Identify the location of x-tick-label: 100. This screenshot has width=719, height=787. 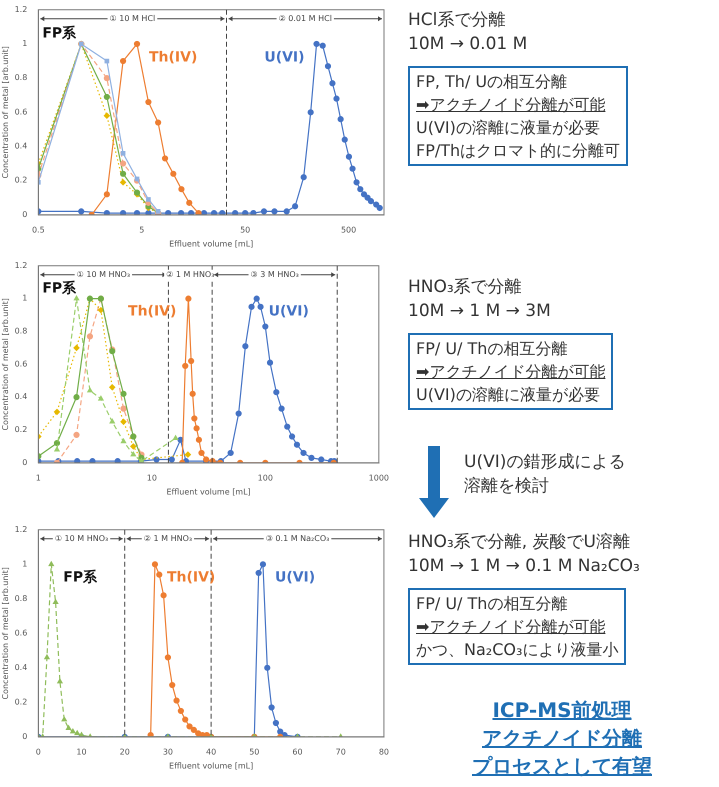
(265, 478).